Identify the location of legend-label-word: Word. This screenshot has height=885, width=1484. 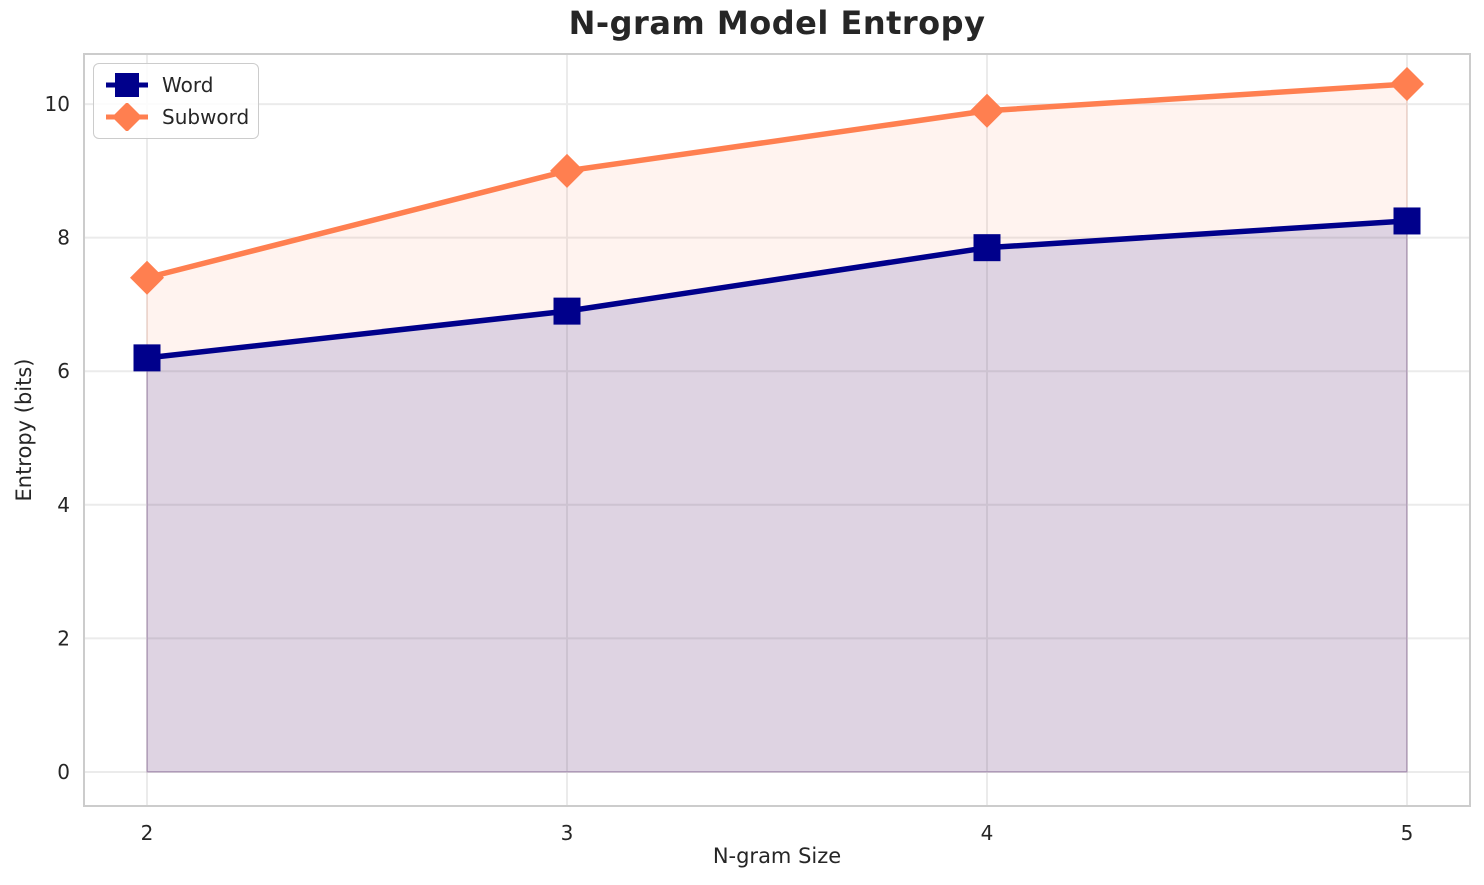
(188, 85).